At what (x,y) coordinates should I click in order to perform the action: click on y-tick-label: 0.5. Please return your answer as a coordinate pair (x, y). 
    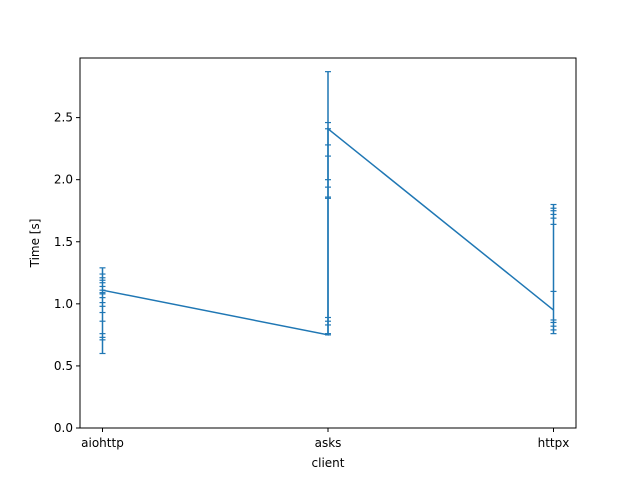
    Looking at the image, I should click on (63, 366).